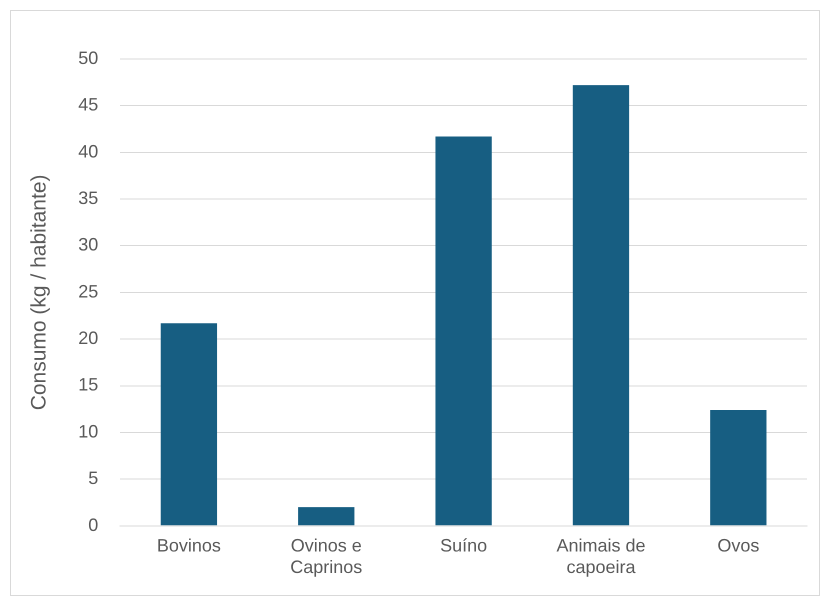  What do you see at coordinates (93, 478) in the screenshot?
I see `y-tick-label: 5` at bounding box center [93, 478].